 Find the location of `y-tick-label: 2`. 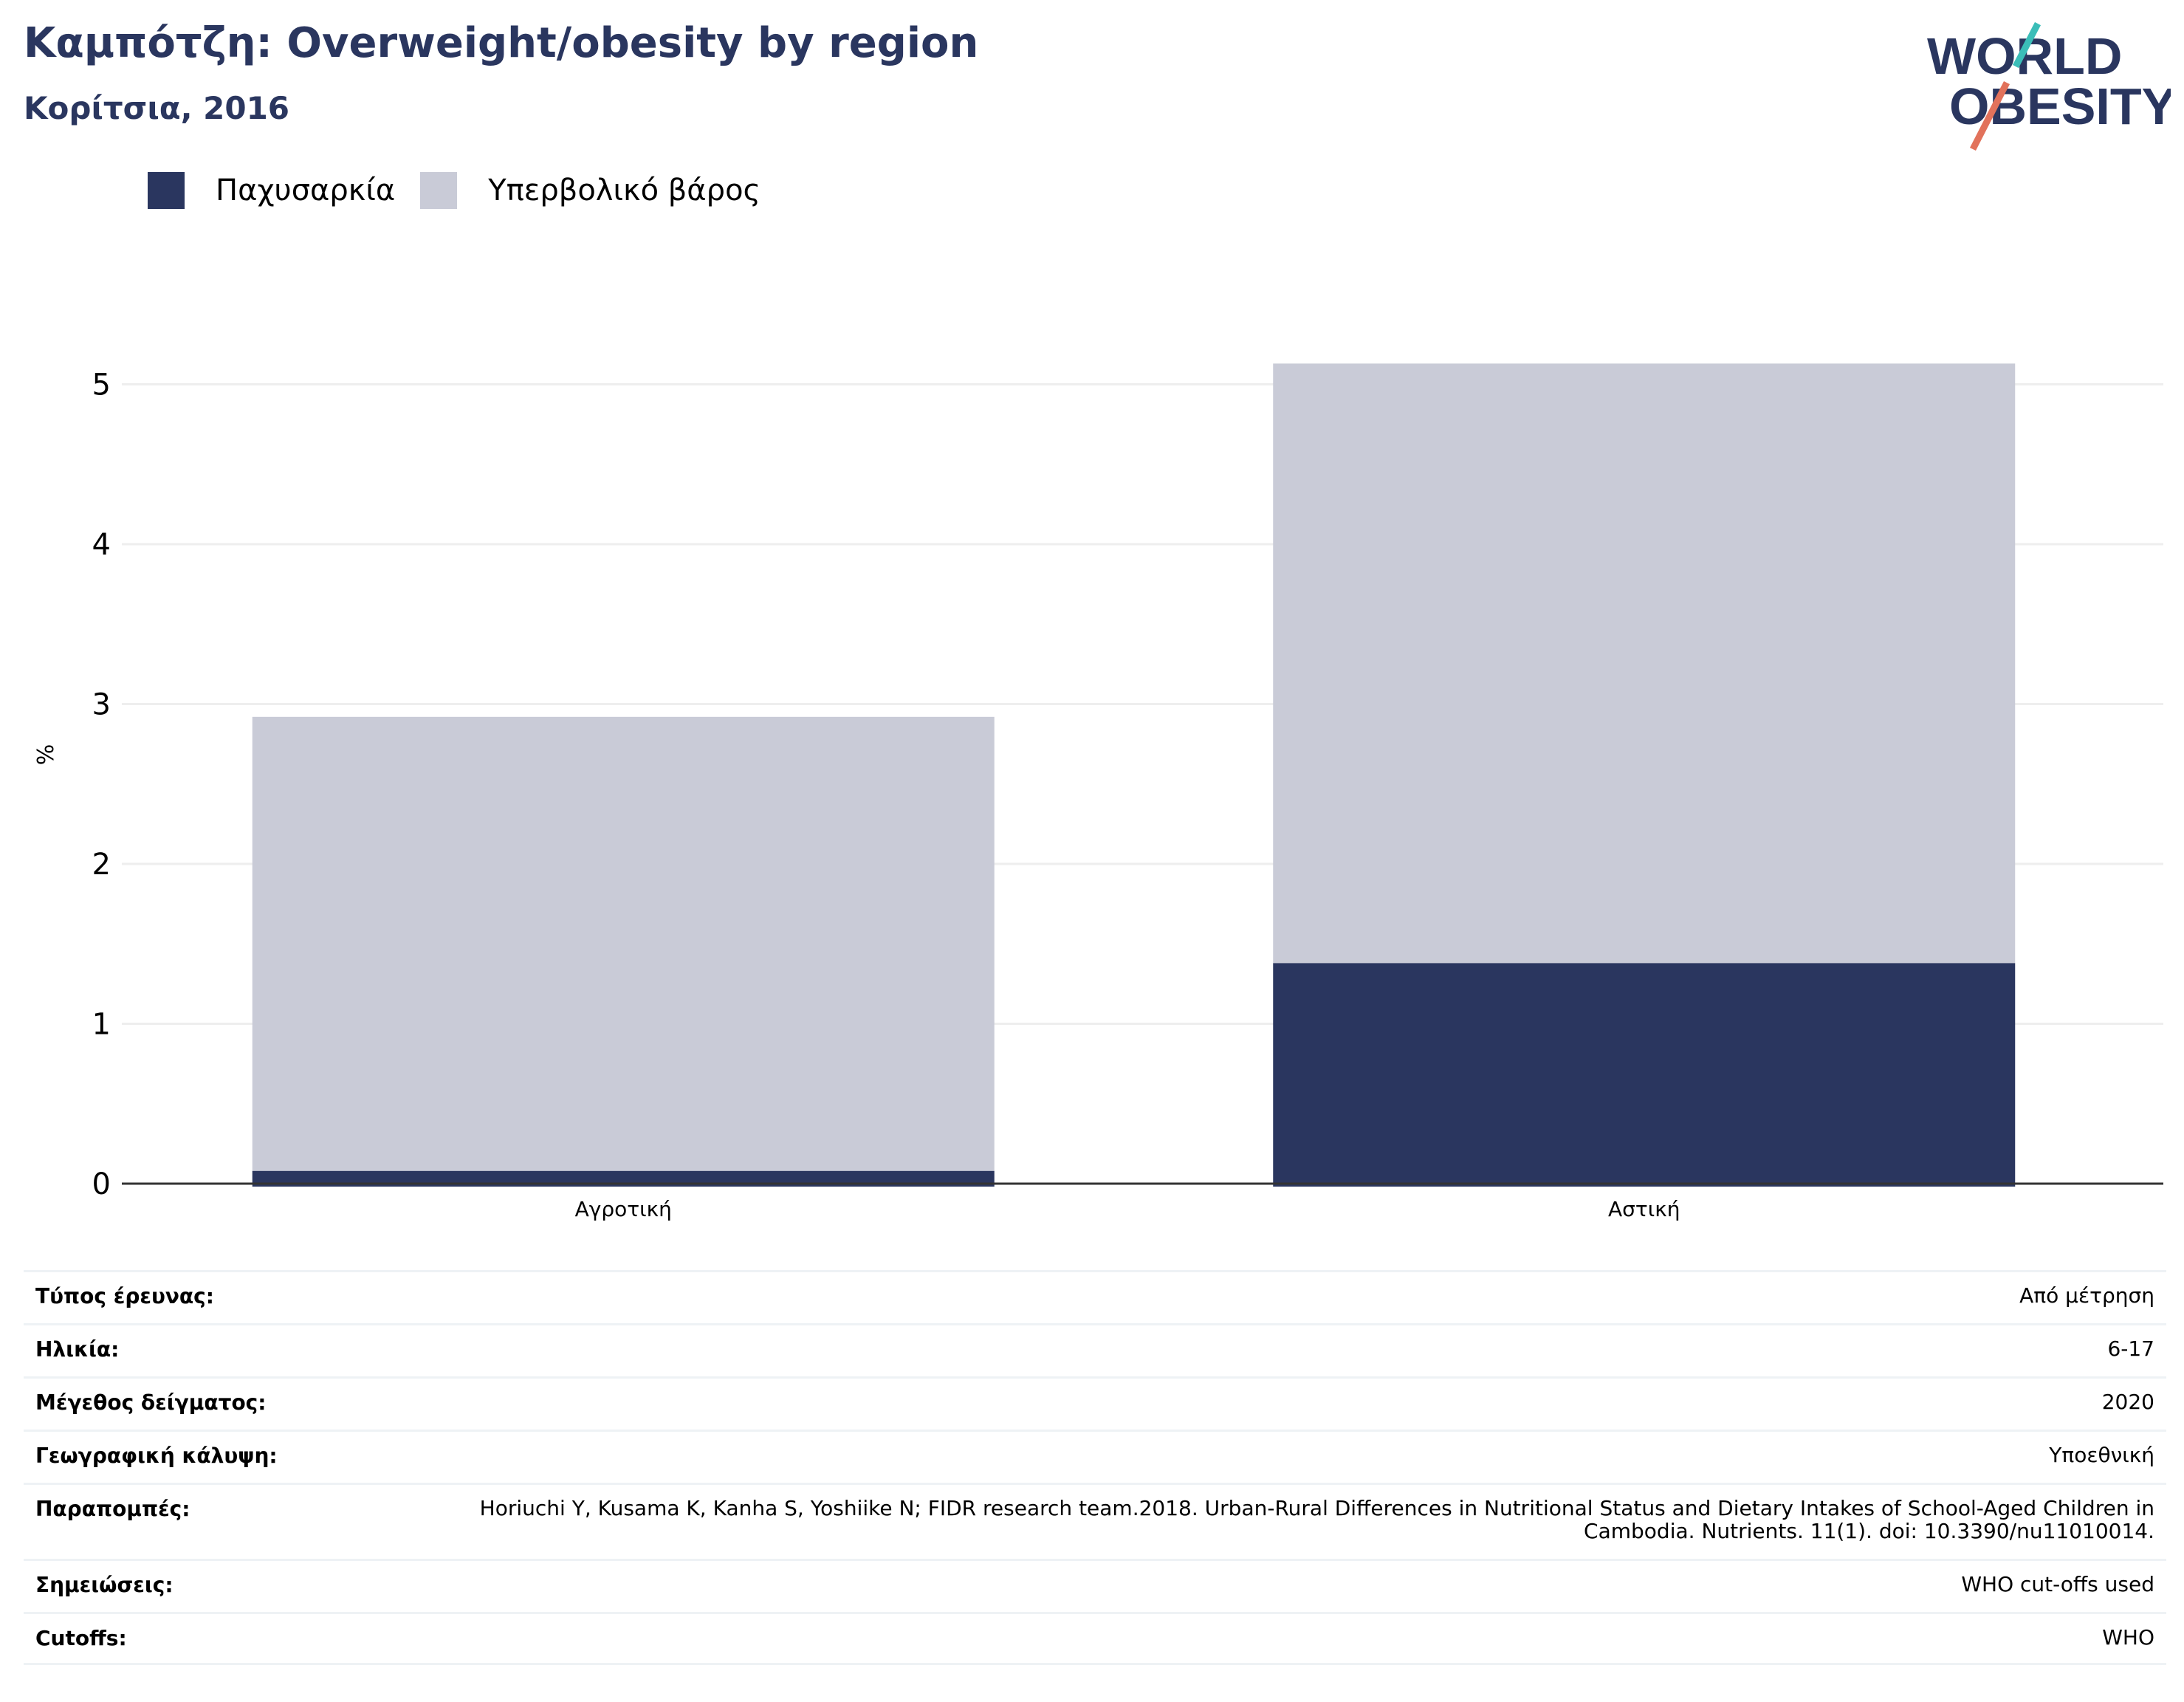

y-tick-label: 2 is located at coordinates (101, 865).